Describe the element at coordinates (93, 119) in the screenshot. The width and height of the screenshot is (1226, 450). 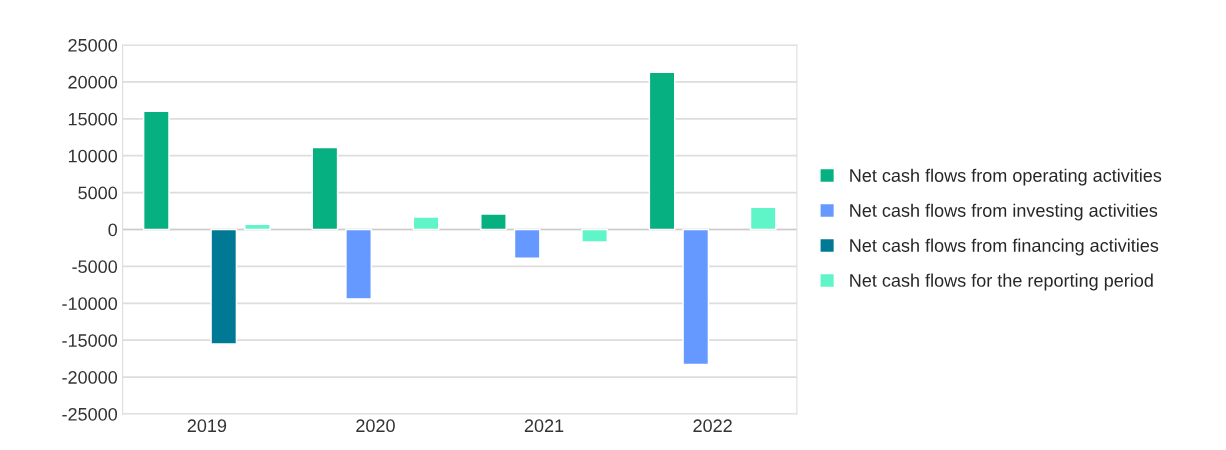
I see `y-tick-label: 15000` at that location.